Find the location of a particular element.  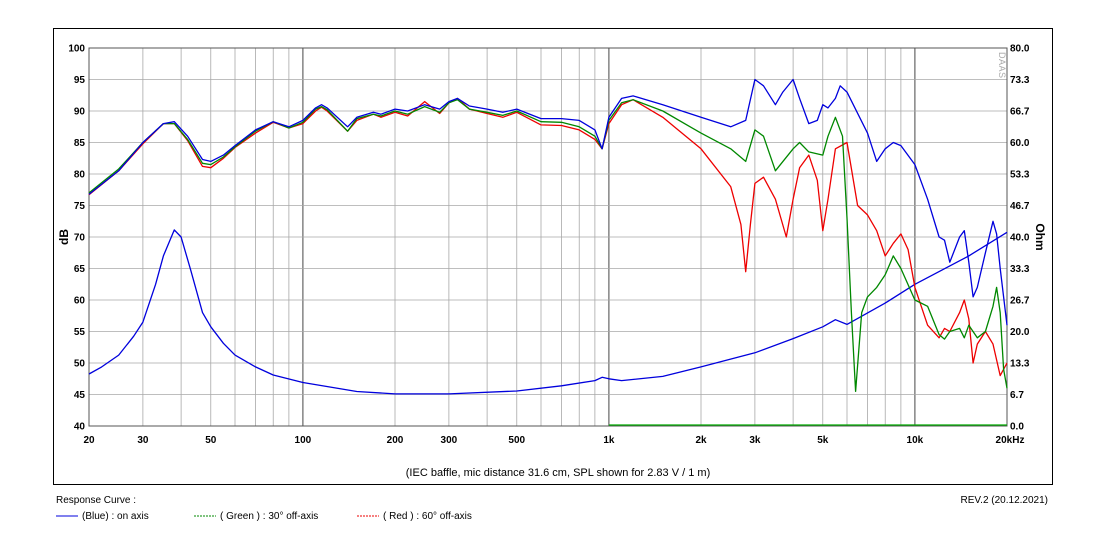

y-right-tick-label: 13.3 is located at coordinates (1020, 364).